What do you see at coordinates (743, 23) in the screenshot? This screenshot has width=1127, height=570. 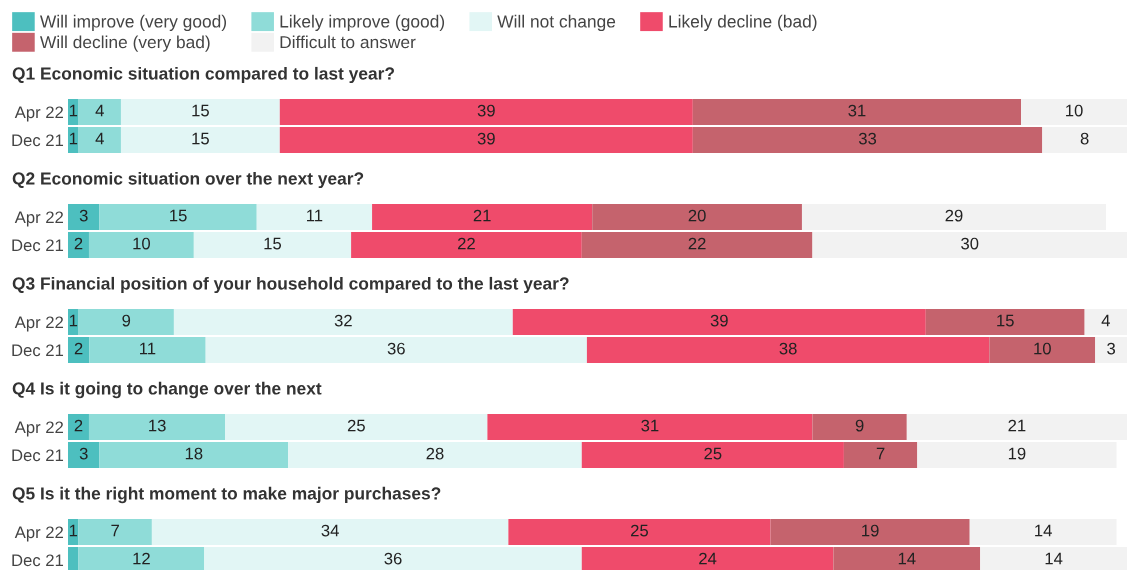 I see `legend-label: Likely decline (bad)` at bounding box center [743, 23].